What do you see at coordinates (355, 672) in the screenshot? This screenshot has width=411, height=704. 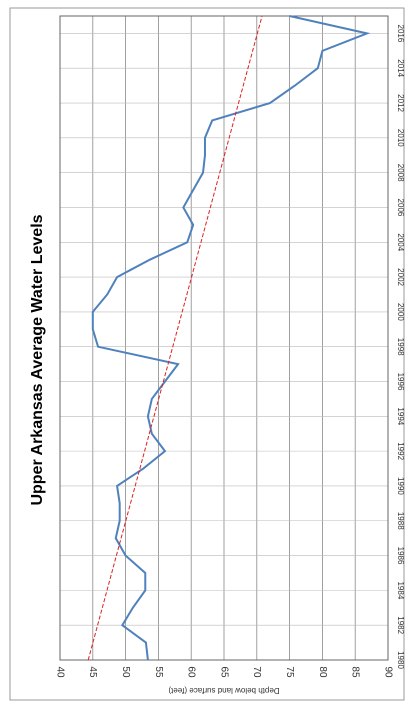 I see `y-tick-label: 85` at bounding box center [355, 672].